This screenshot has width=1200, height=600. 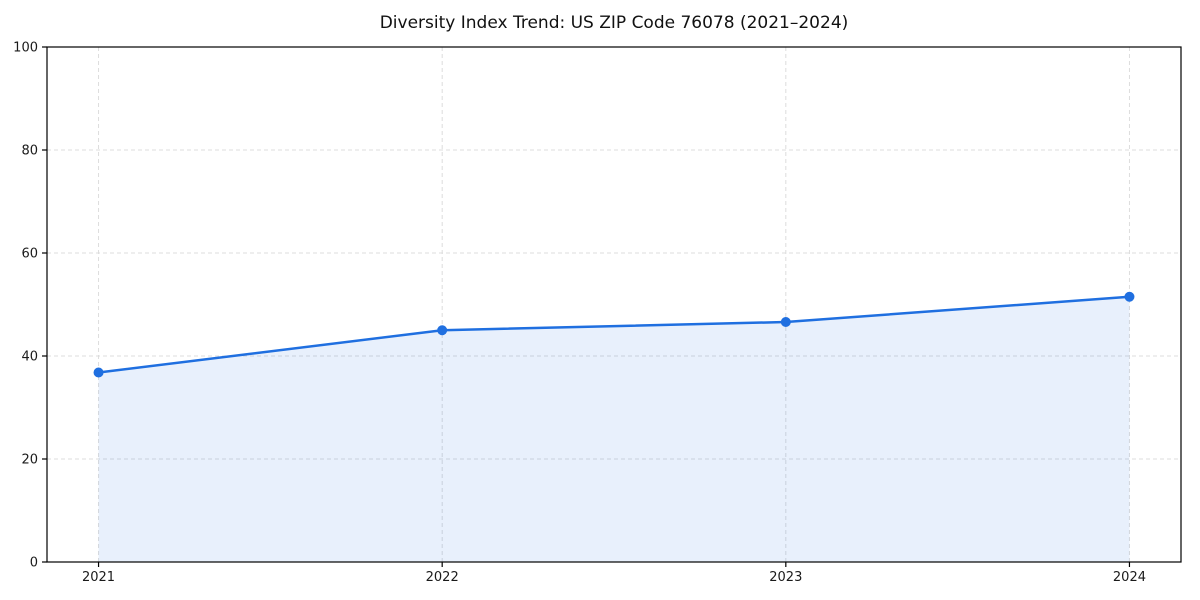 What do you see at coordinates (34, 563) in the screenshot?
I see `y-axis-tick-label: 0` at bounding box center [34, 563].